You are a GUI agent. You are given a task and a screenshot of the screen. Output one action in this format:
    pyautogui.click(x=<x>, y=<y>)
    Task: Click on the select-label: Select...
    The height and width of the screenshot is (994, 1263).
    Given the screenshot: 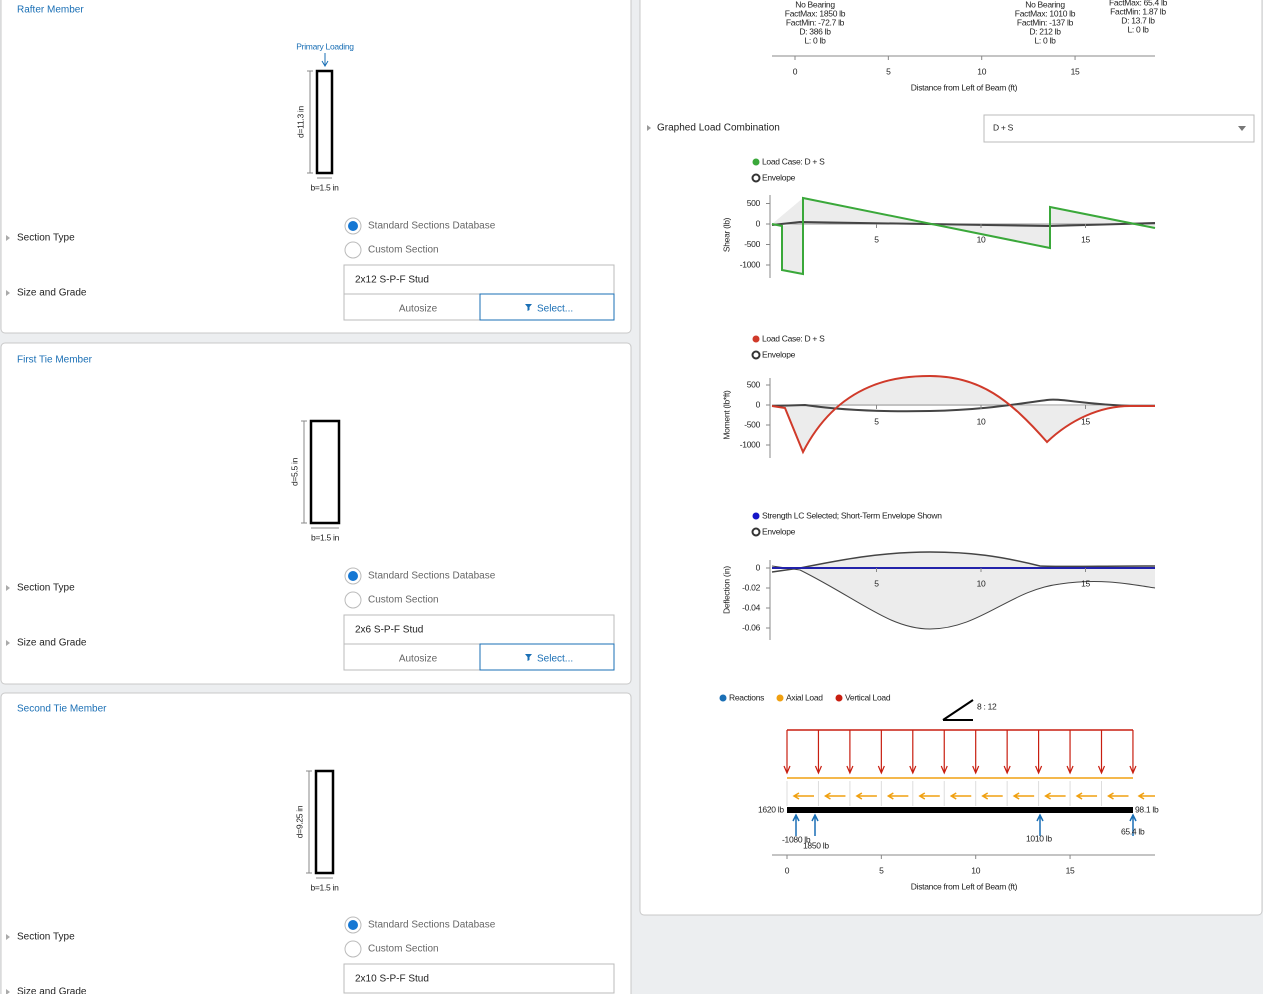 What is the action you would take?
    pyautogui.click(x=555, y=309)
    